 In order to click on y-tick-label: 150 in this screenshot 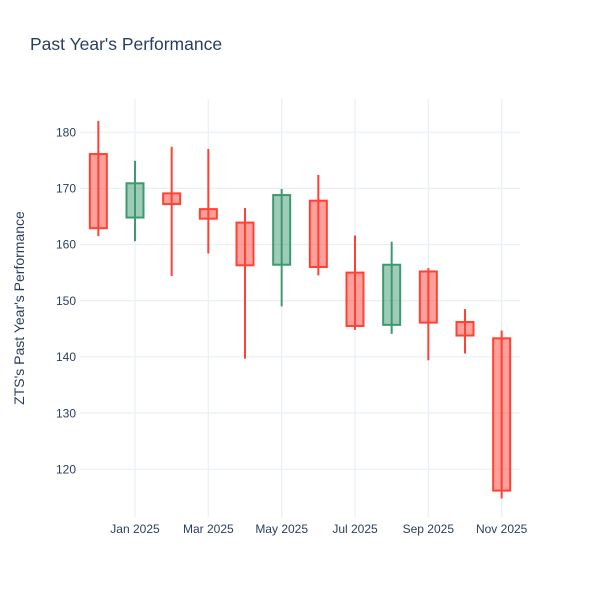, I will do `click(66, 301)`.